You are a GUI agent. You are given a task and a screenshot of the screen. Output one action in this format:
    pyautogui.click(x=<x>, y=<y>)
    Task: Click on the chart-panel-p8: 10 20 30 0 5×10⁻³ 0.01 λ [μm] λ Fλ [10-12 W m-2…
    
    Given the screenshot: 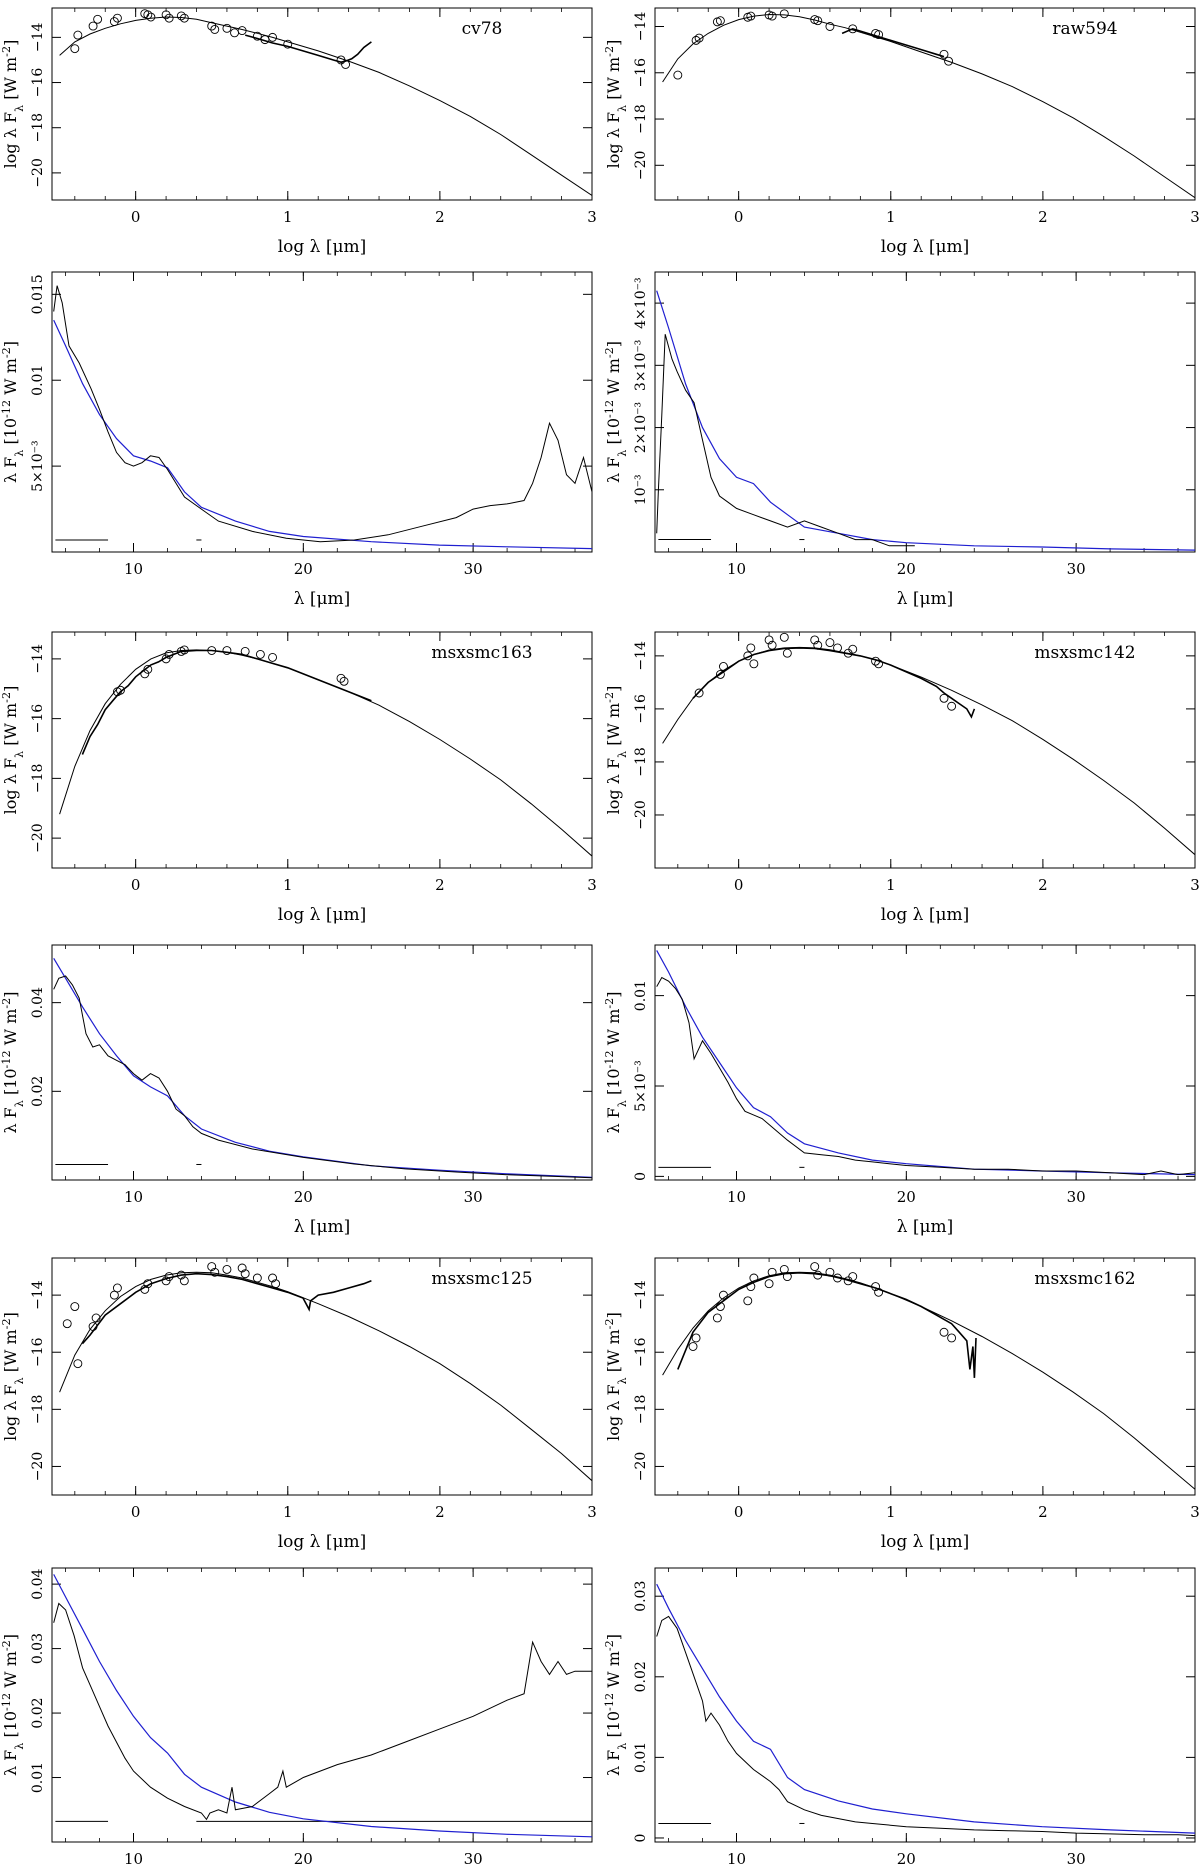 What is the action you would take?
    pyautogui.click(x=899, y=1090)
    